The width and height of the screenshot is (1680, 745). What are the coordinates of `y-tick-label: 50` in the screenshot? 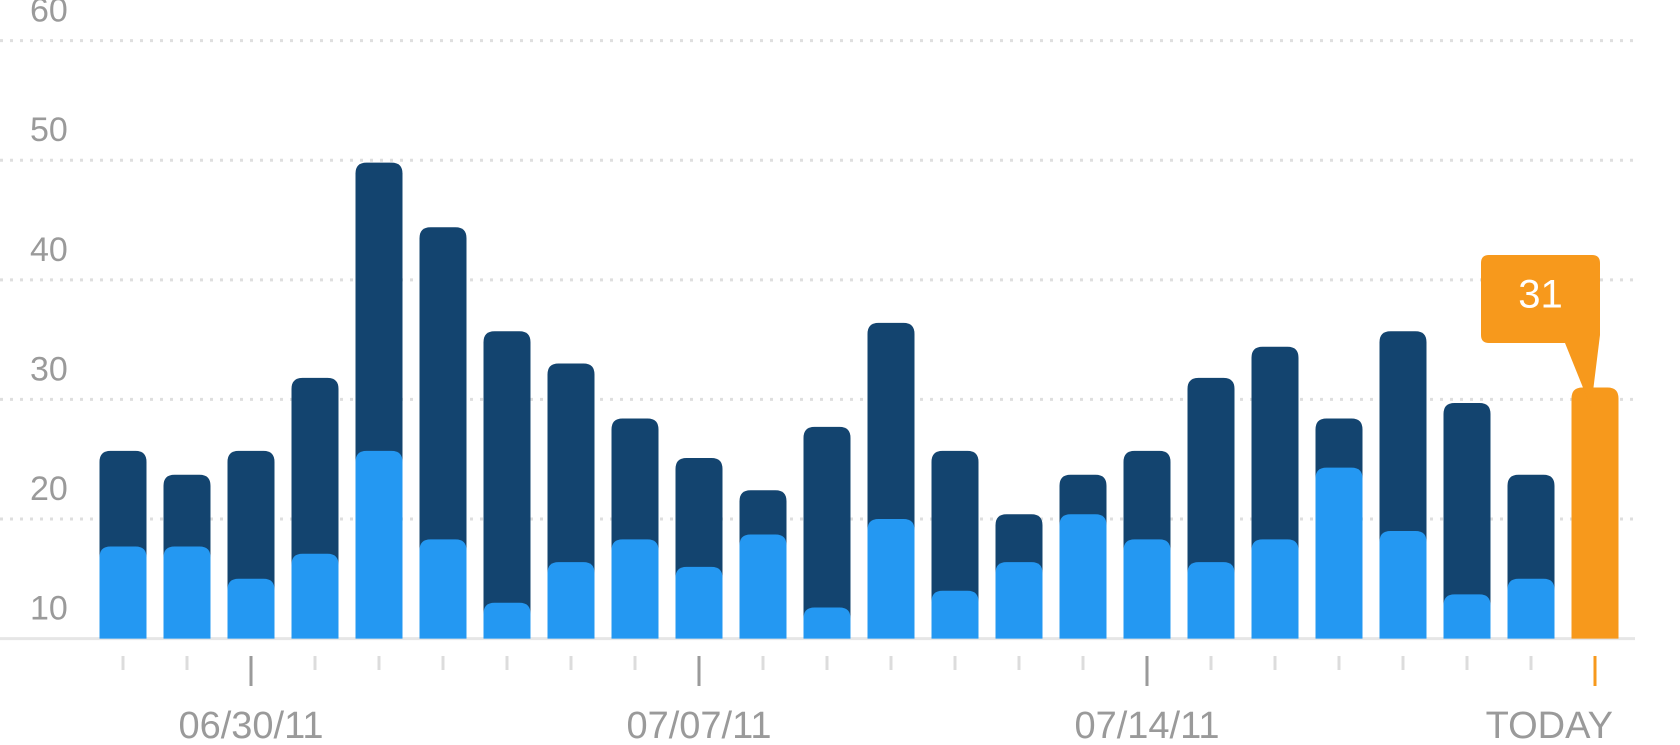 It's located at (49, 130).